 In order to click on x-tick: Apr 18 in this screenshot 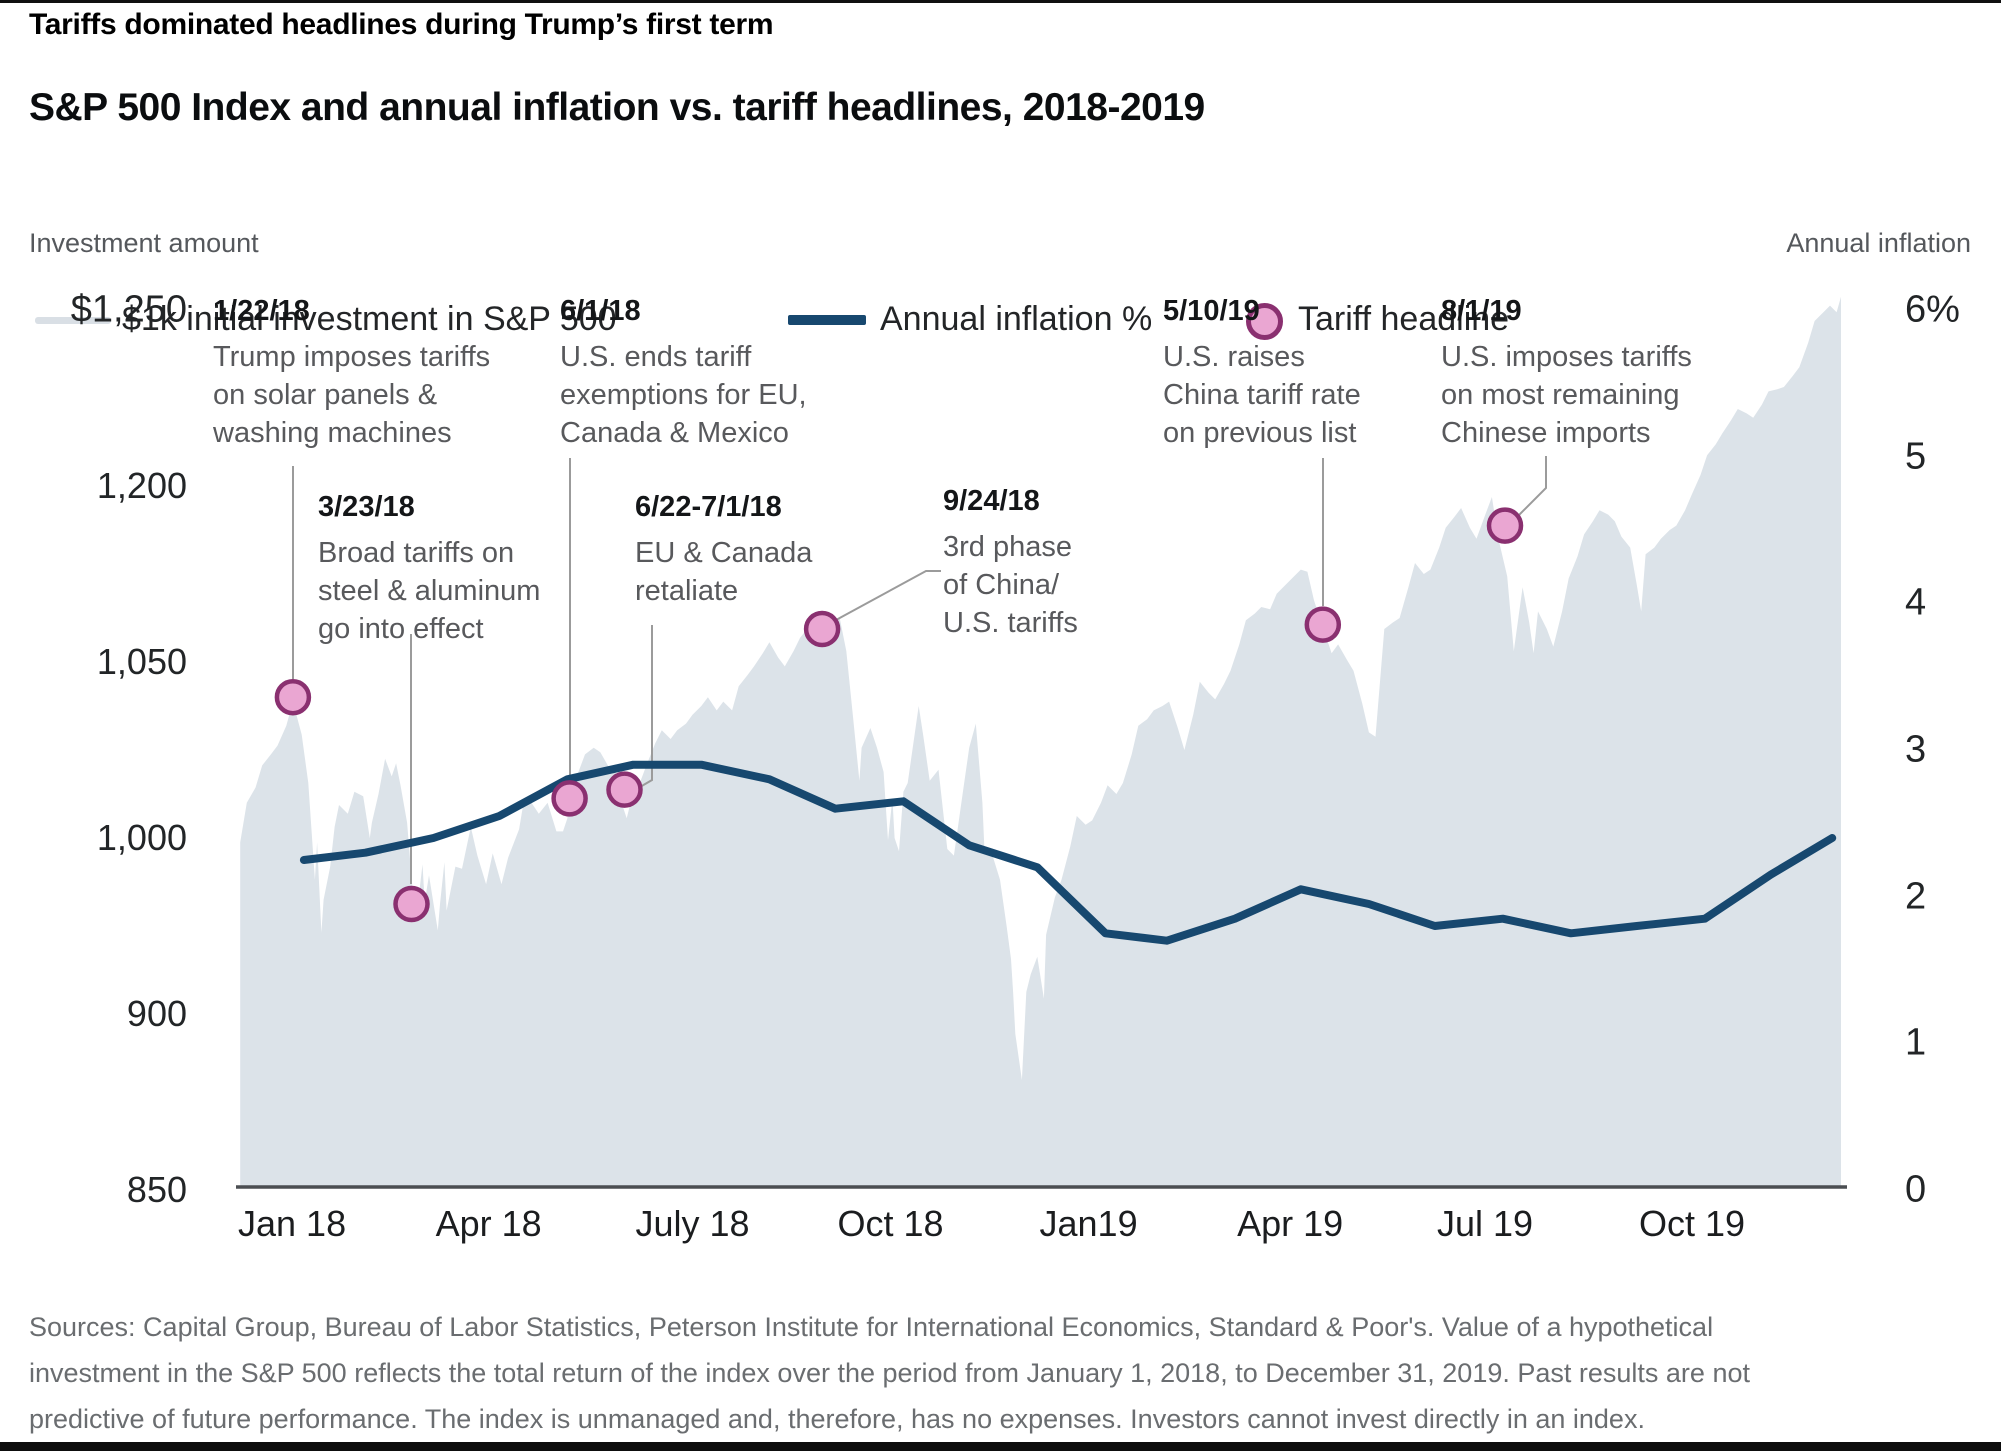, I will do `click(488, 1223)`.